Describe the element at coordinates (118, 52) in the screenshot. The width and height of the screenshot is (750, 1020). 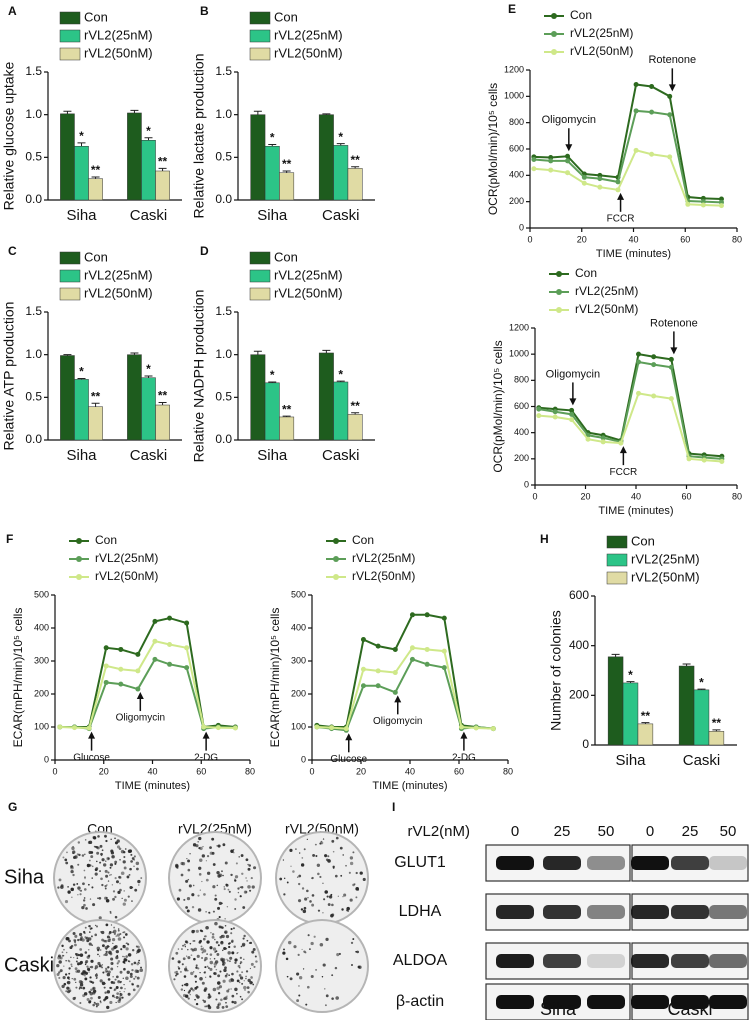
I see `legend-label: rVL2(50nM)` at that location.